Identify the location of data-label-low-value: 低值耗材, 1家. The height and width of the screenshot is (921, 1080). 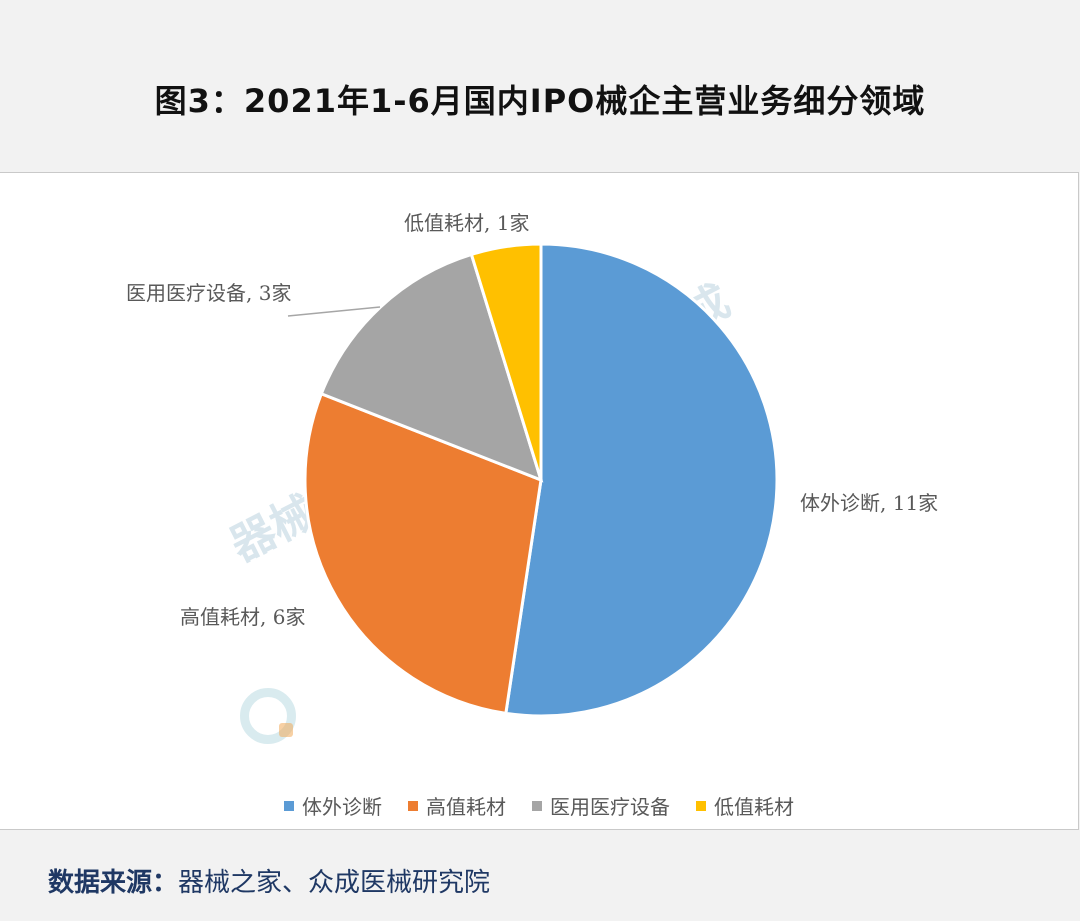
(467, 223).